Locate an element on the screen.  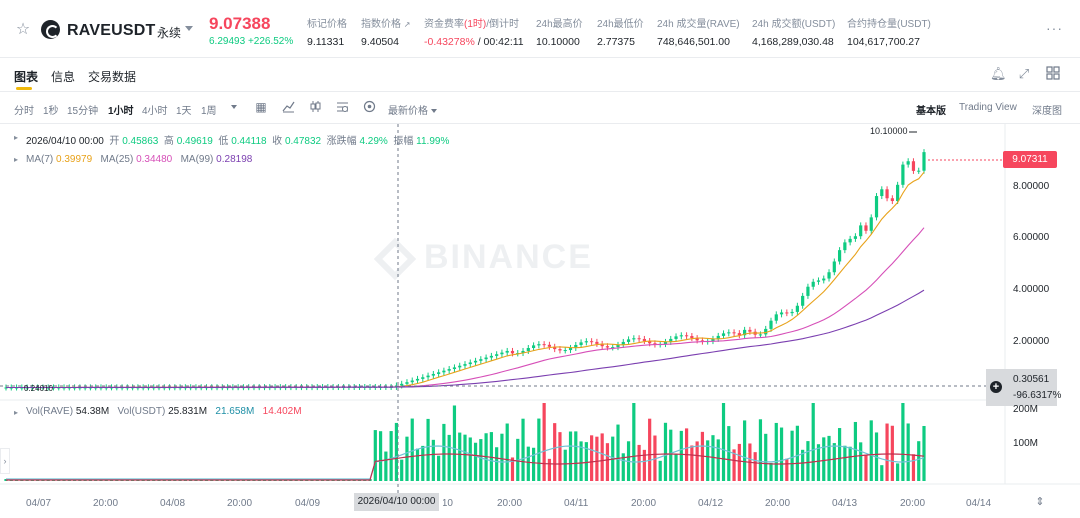
layout-grid-icon is located at coordinates (1053, 74).